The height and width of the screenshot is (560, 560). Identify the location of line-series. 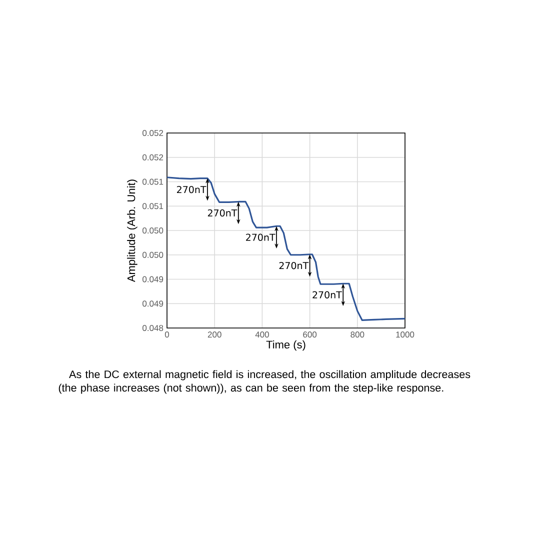
(286, 248).